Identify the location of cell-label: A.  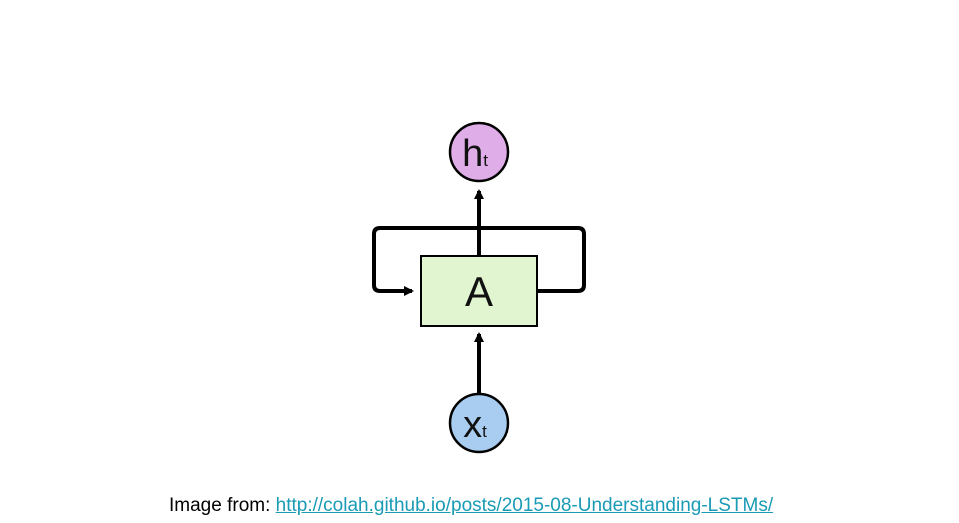
(479, 291).